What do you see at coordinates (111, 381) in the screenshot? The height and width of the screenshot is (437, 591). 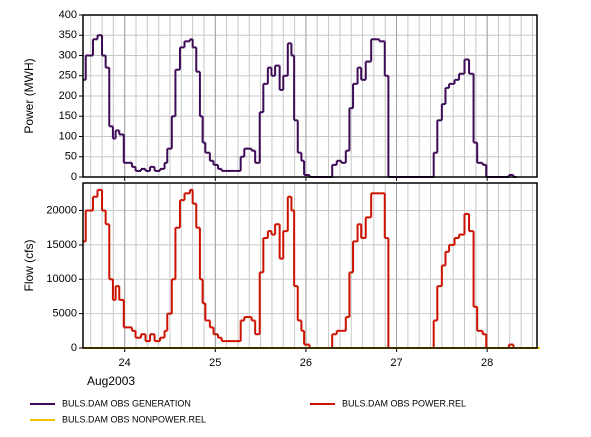 I see `x-axis-label: Aug2003` at bounding box center [111, 381].